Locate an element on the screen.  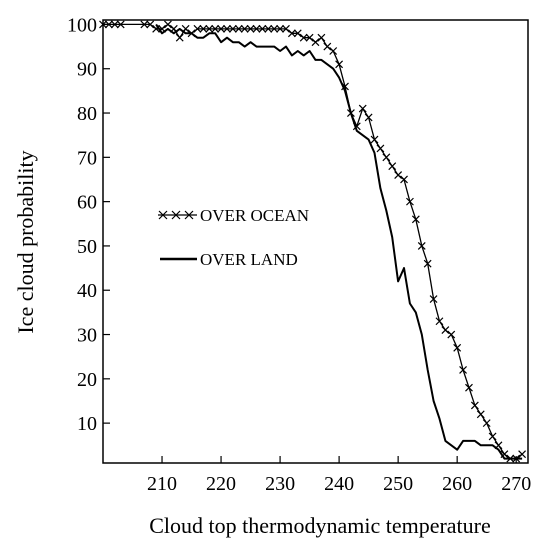
x-tick-label: 250 is located at coordinates (398, 484).